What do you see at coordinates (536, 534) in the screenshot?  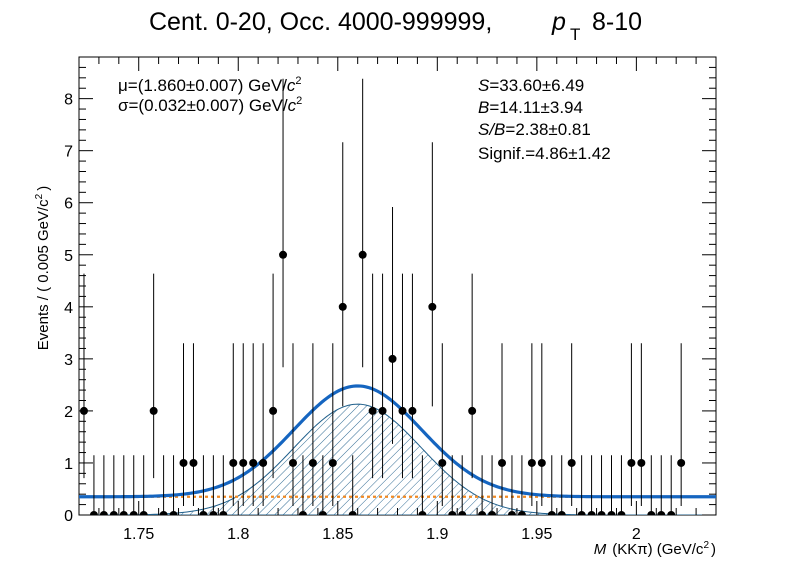 I see `x-tick-label: 1.95` at bounding box center [536, 534].